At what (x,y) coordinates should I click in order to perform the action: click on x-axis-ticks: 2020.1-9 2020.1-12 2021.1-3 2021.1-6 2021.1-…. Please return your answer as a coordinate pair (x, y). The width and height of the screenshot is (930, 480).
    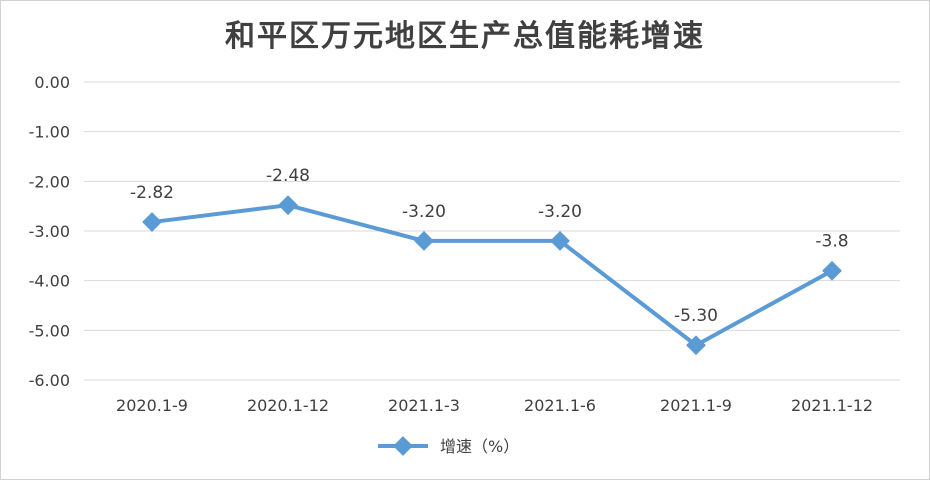
    Looking at the image, I should click on (494, 405).